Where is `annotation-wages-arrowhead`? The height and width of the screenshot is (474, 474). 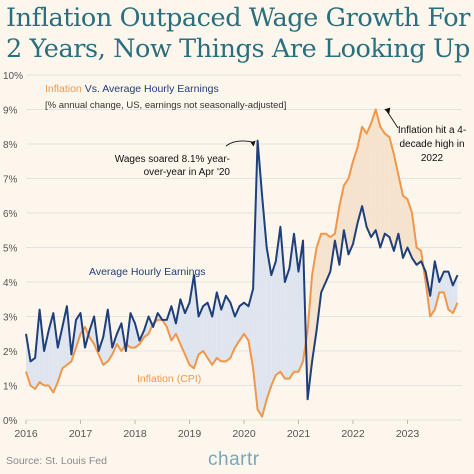
annotation-wages-arrowhead is located at coordinates (253, 143).